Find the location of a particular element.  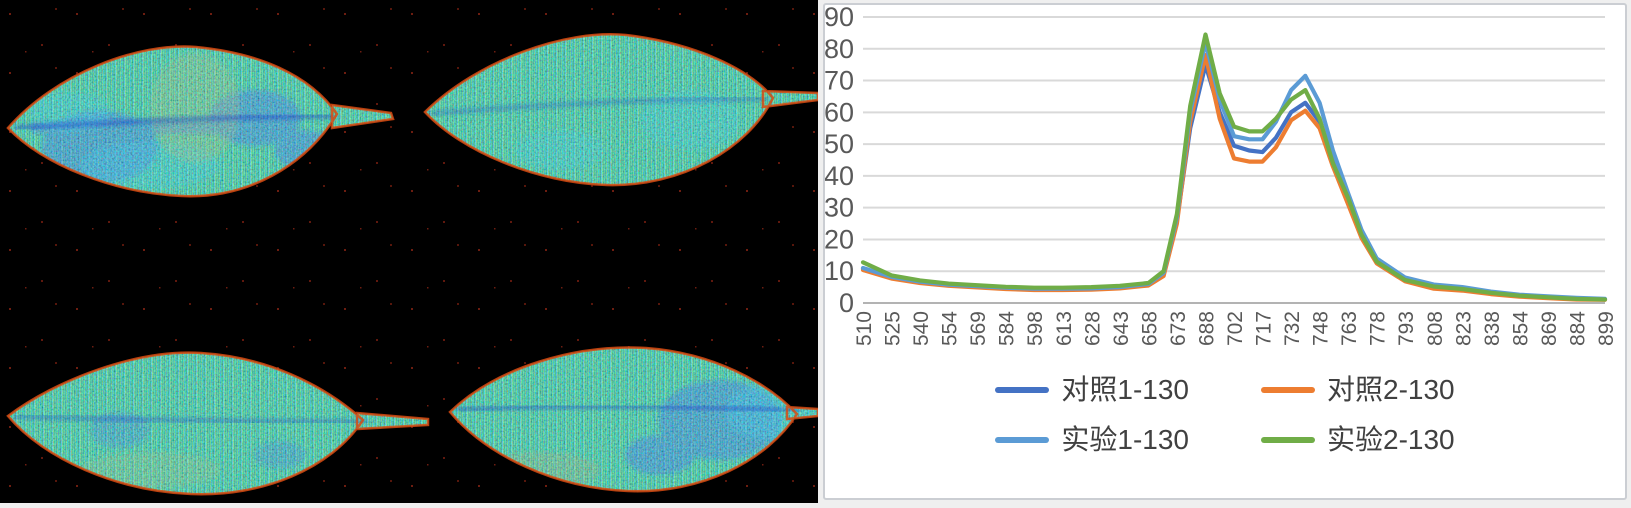

legend-item-对照2-130: 对照2-130 is located at coordinates (1358, 390).